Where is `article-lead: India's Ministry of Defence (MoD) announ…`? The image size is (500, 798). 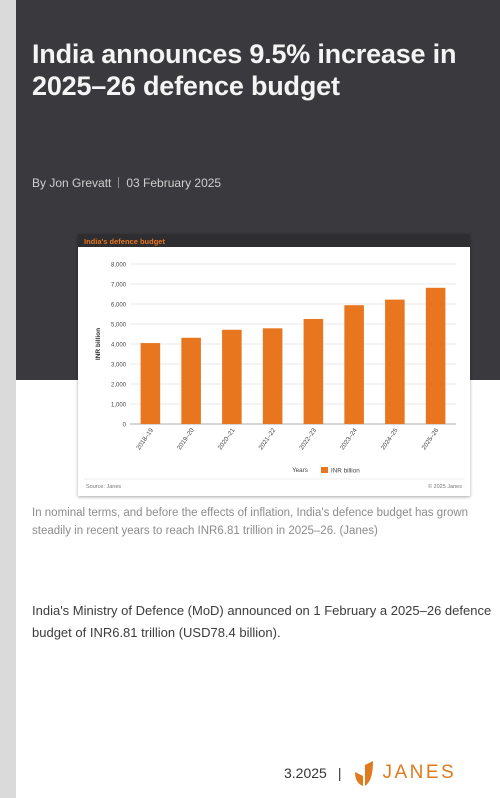 article-lead: India's Ministry of Defence (MoD) announ… is located at coordinates (262, 622).